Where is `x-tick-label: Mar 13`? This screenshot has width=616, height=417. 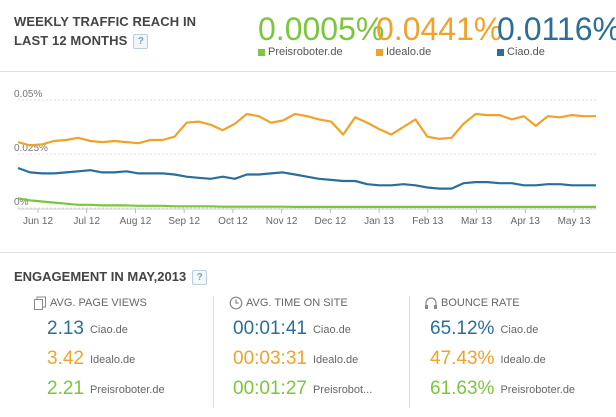
x-tick-label: Mar 13 is located at coordinates (477, 221).